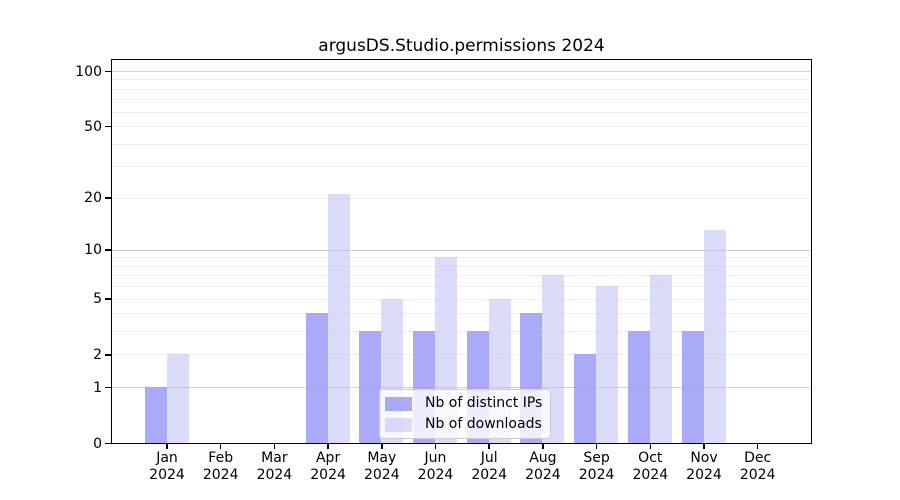 Image resolution: width=900 pixels, height=500 pixels. I want to click on x-tick-label-may: May 2024, so click(382, 467).